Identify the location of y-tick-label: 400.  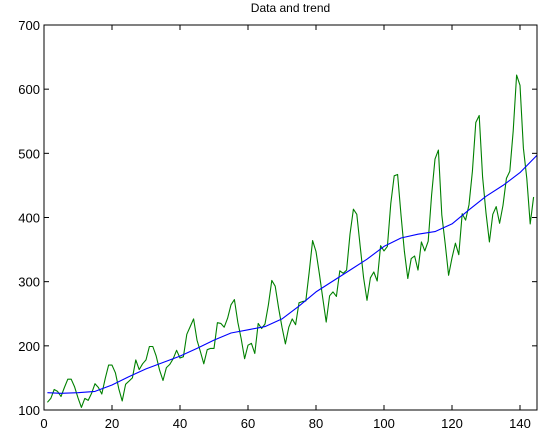
(29, 218).